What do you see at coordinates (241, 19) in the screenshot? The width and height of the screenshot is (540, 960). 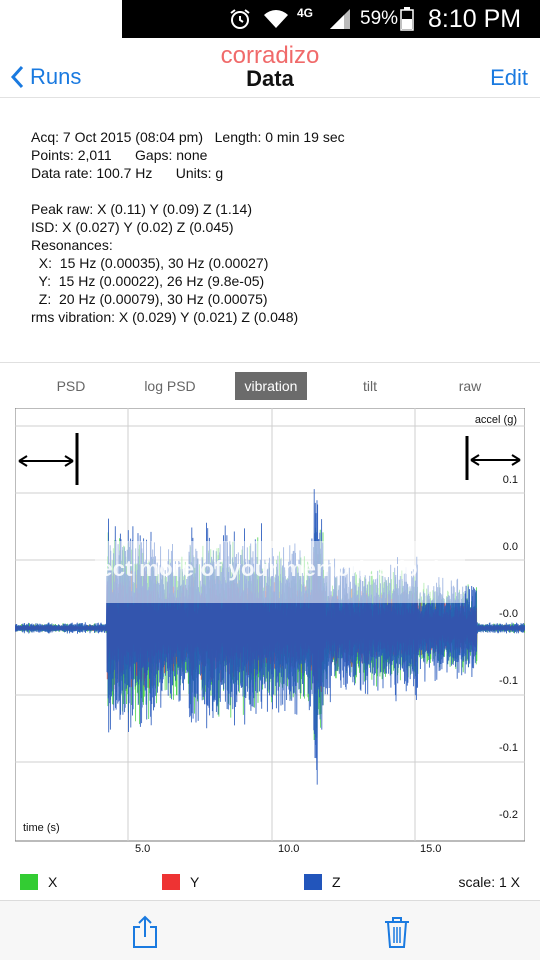 I see `alarm-icon` at bounding box center [241, 19].